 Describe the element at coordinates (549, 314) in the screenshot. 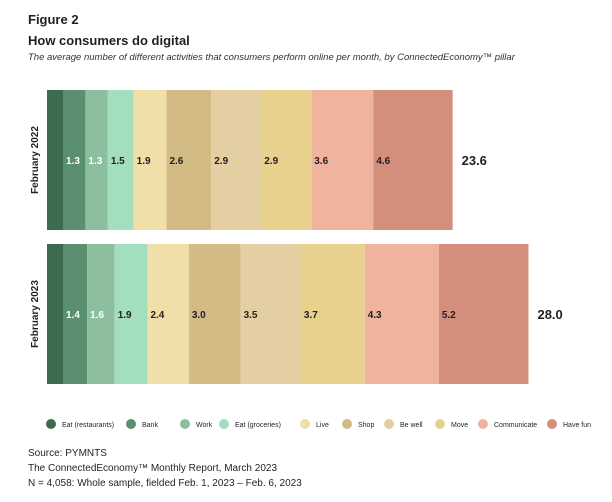

I see `total-label: 28.0` at that location.